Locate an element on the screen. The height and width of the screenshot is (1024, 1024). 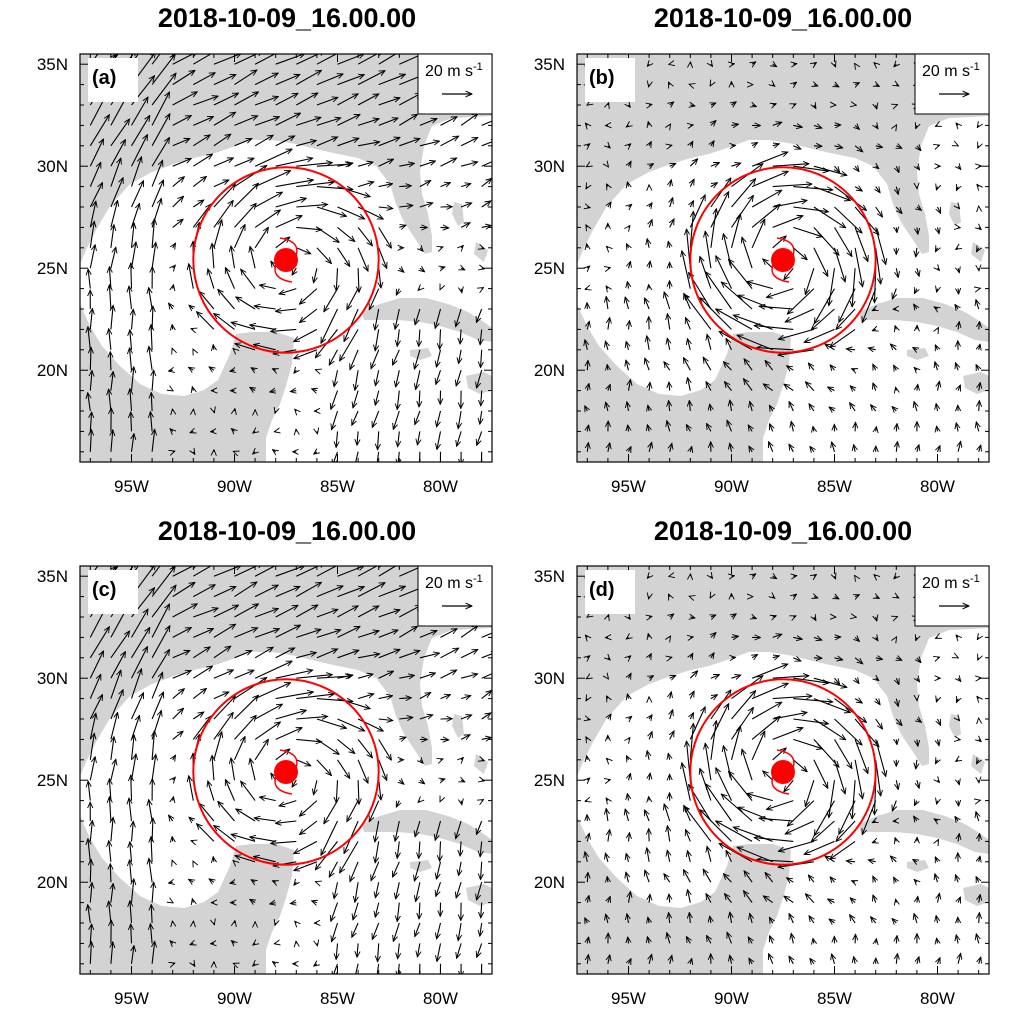
hurricane-spiral-arm is located at coordinates (780, 271).